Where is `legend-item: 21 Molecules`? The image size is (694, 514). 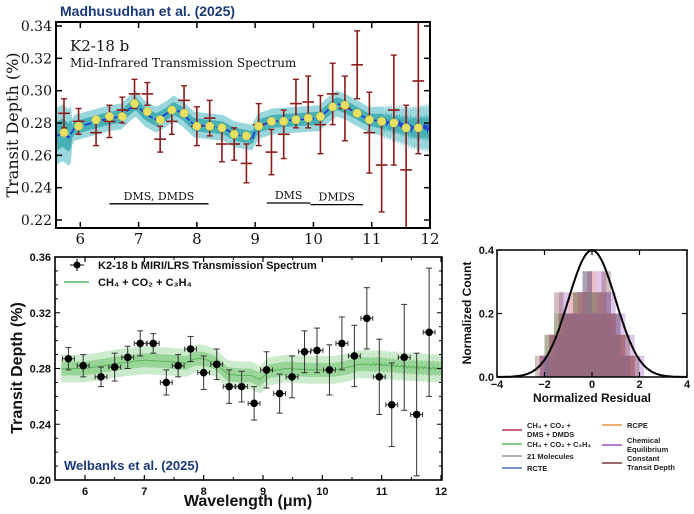
legend-item: 21 Molecules is located at coordinates (538, 456).